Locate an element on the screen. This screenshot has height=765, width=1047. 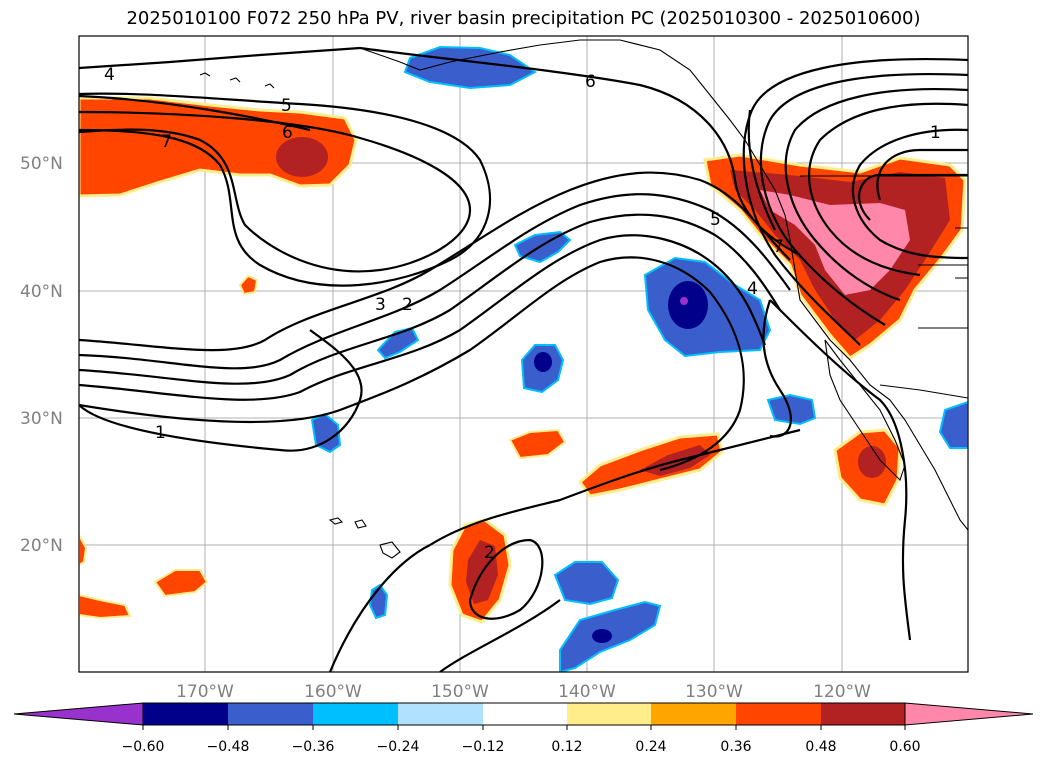
contour-4-nw is located at coordinates (220, 58).